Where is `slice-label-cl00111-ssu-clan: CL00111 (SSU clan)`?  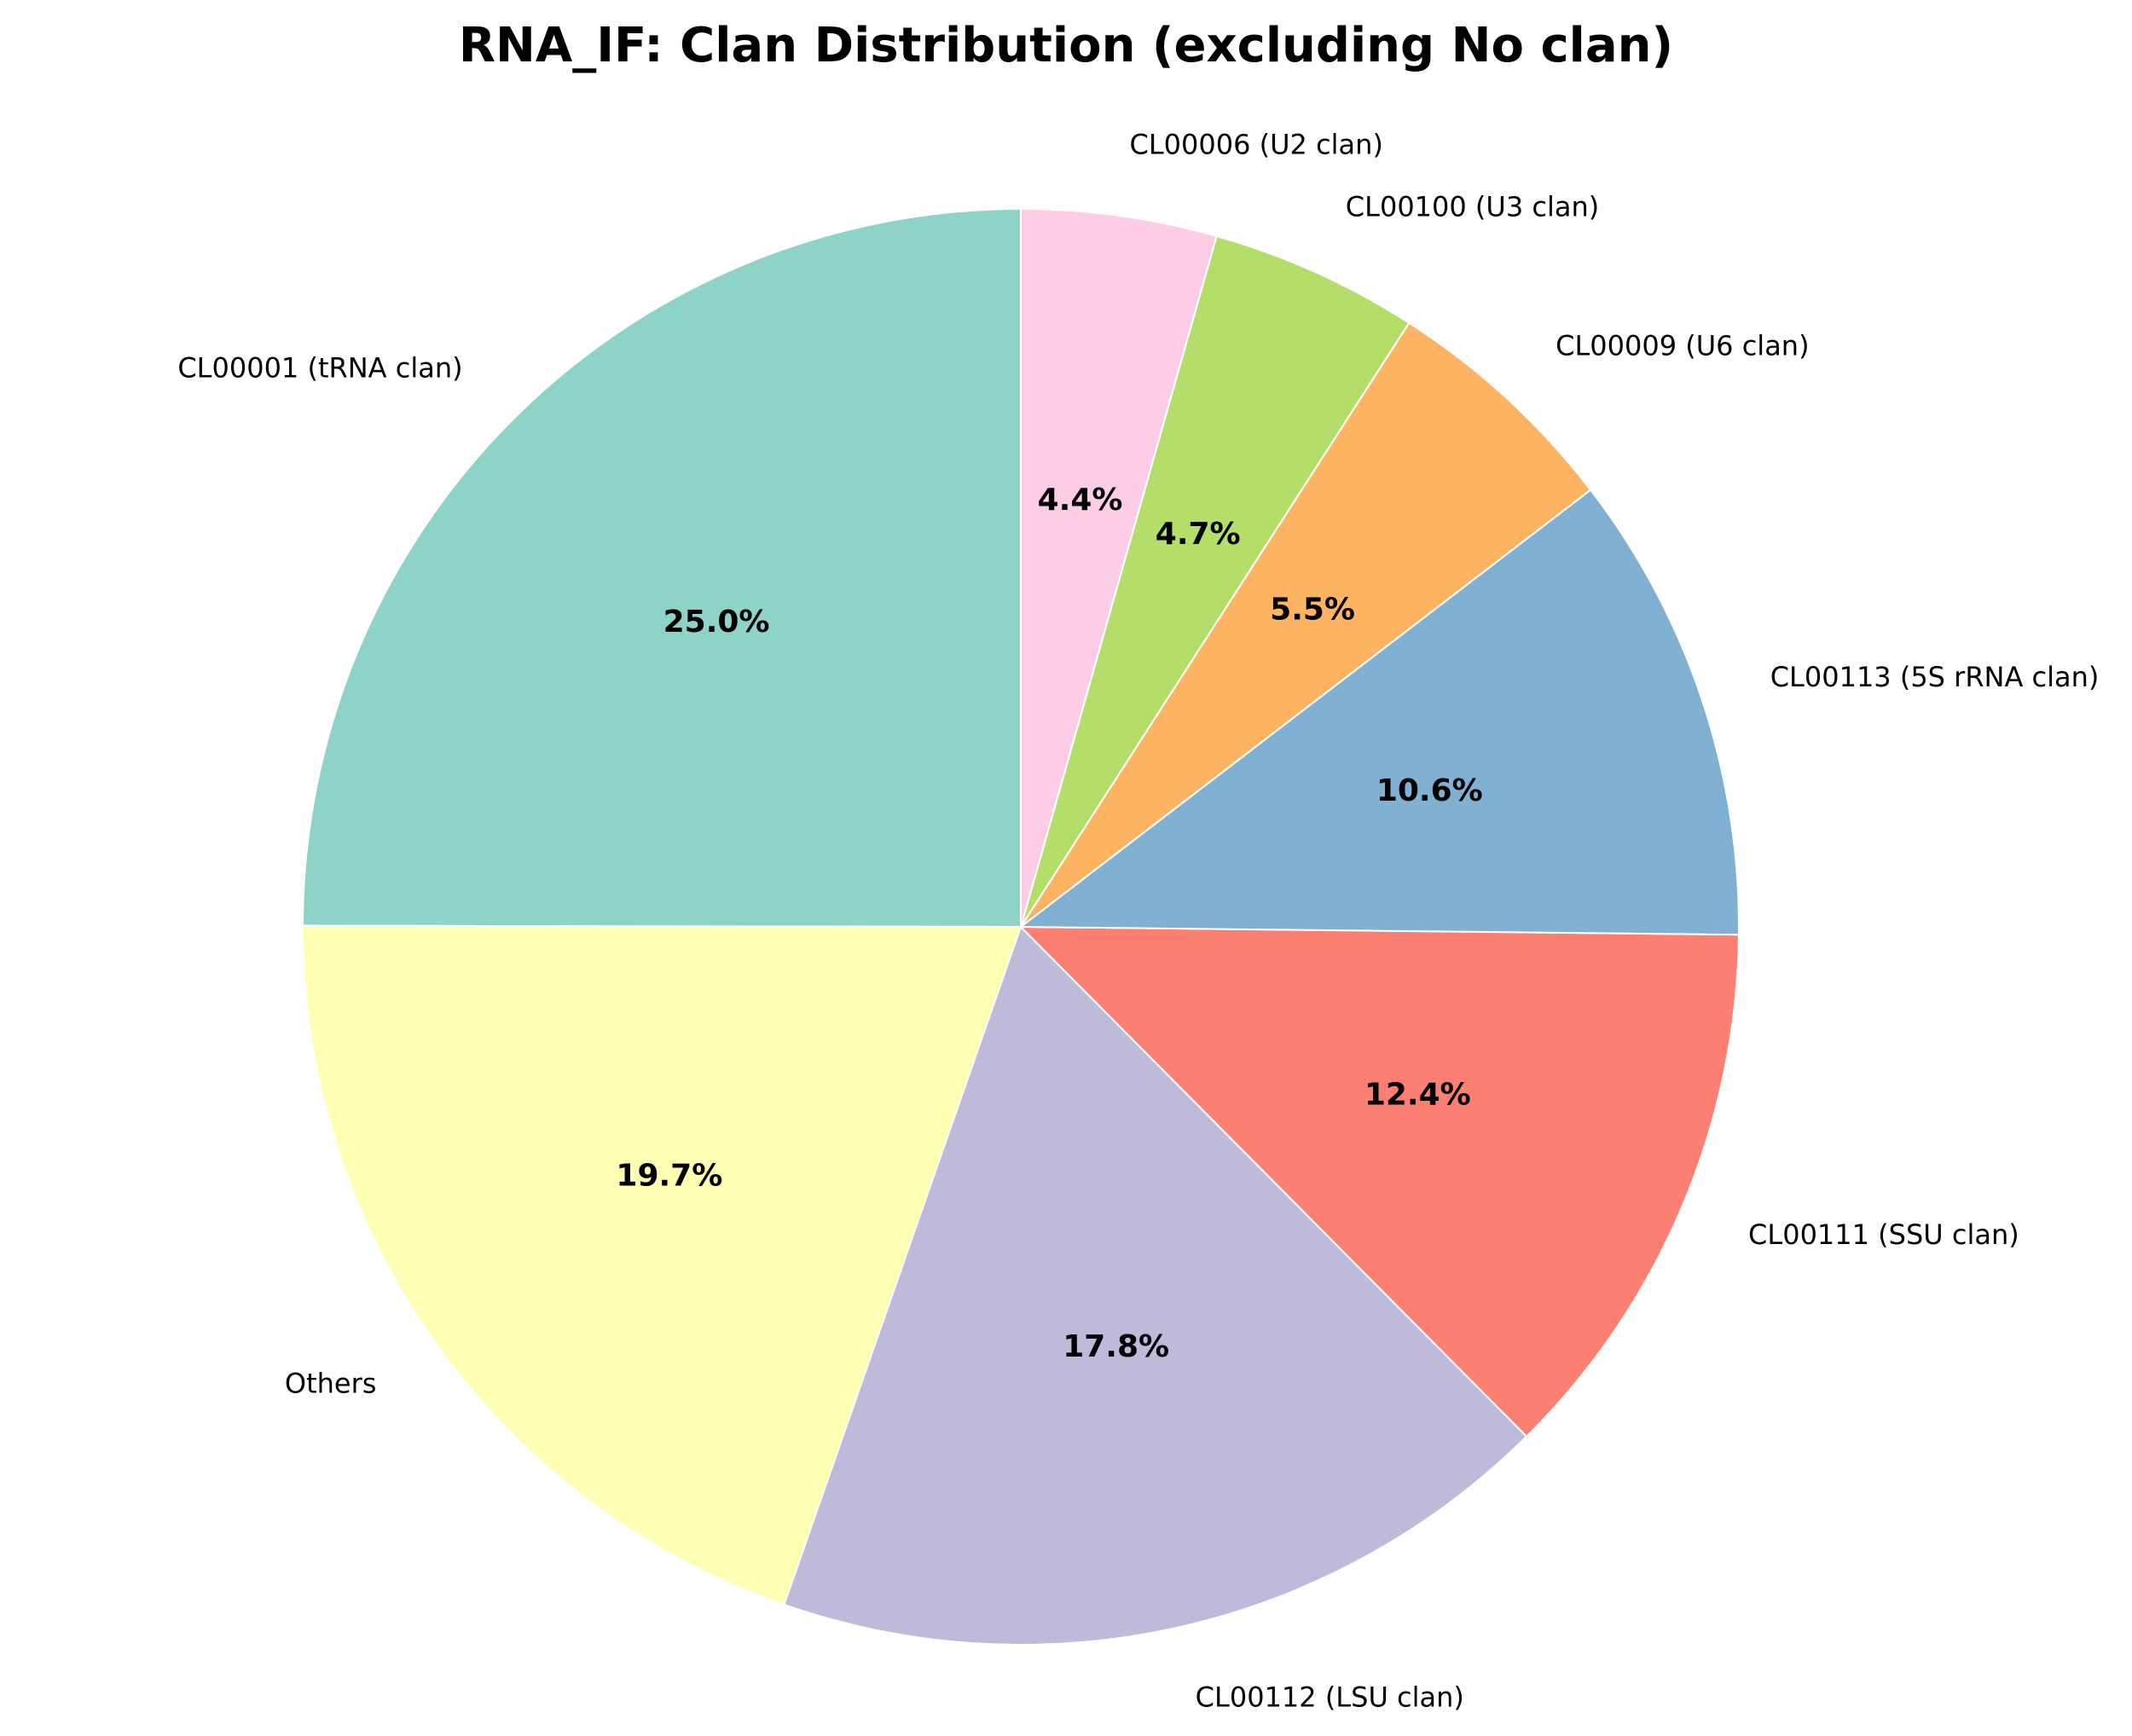 slice-label-cl00111-ssu-clan: CL00111 (SSU clan) is located at coordinates (1883, 1234).